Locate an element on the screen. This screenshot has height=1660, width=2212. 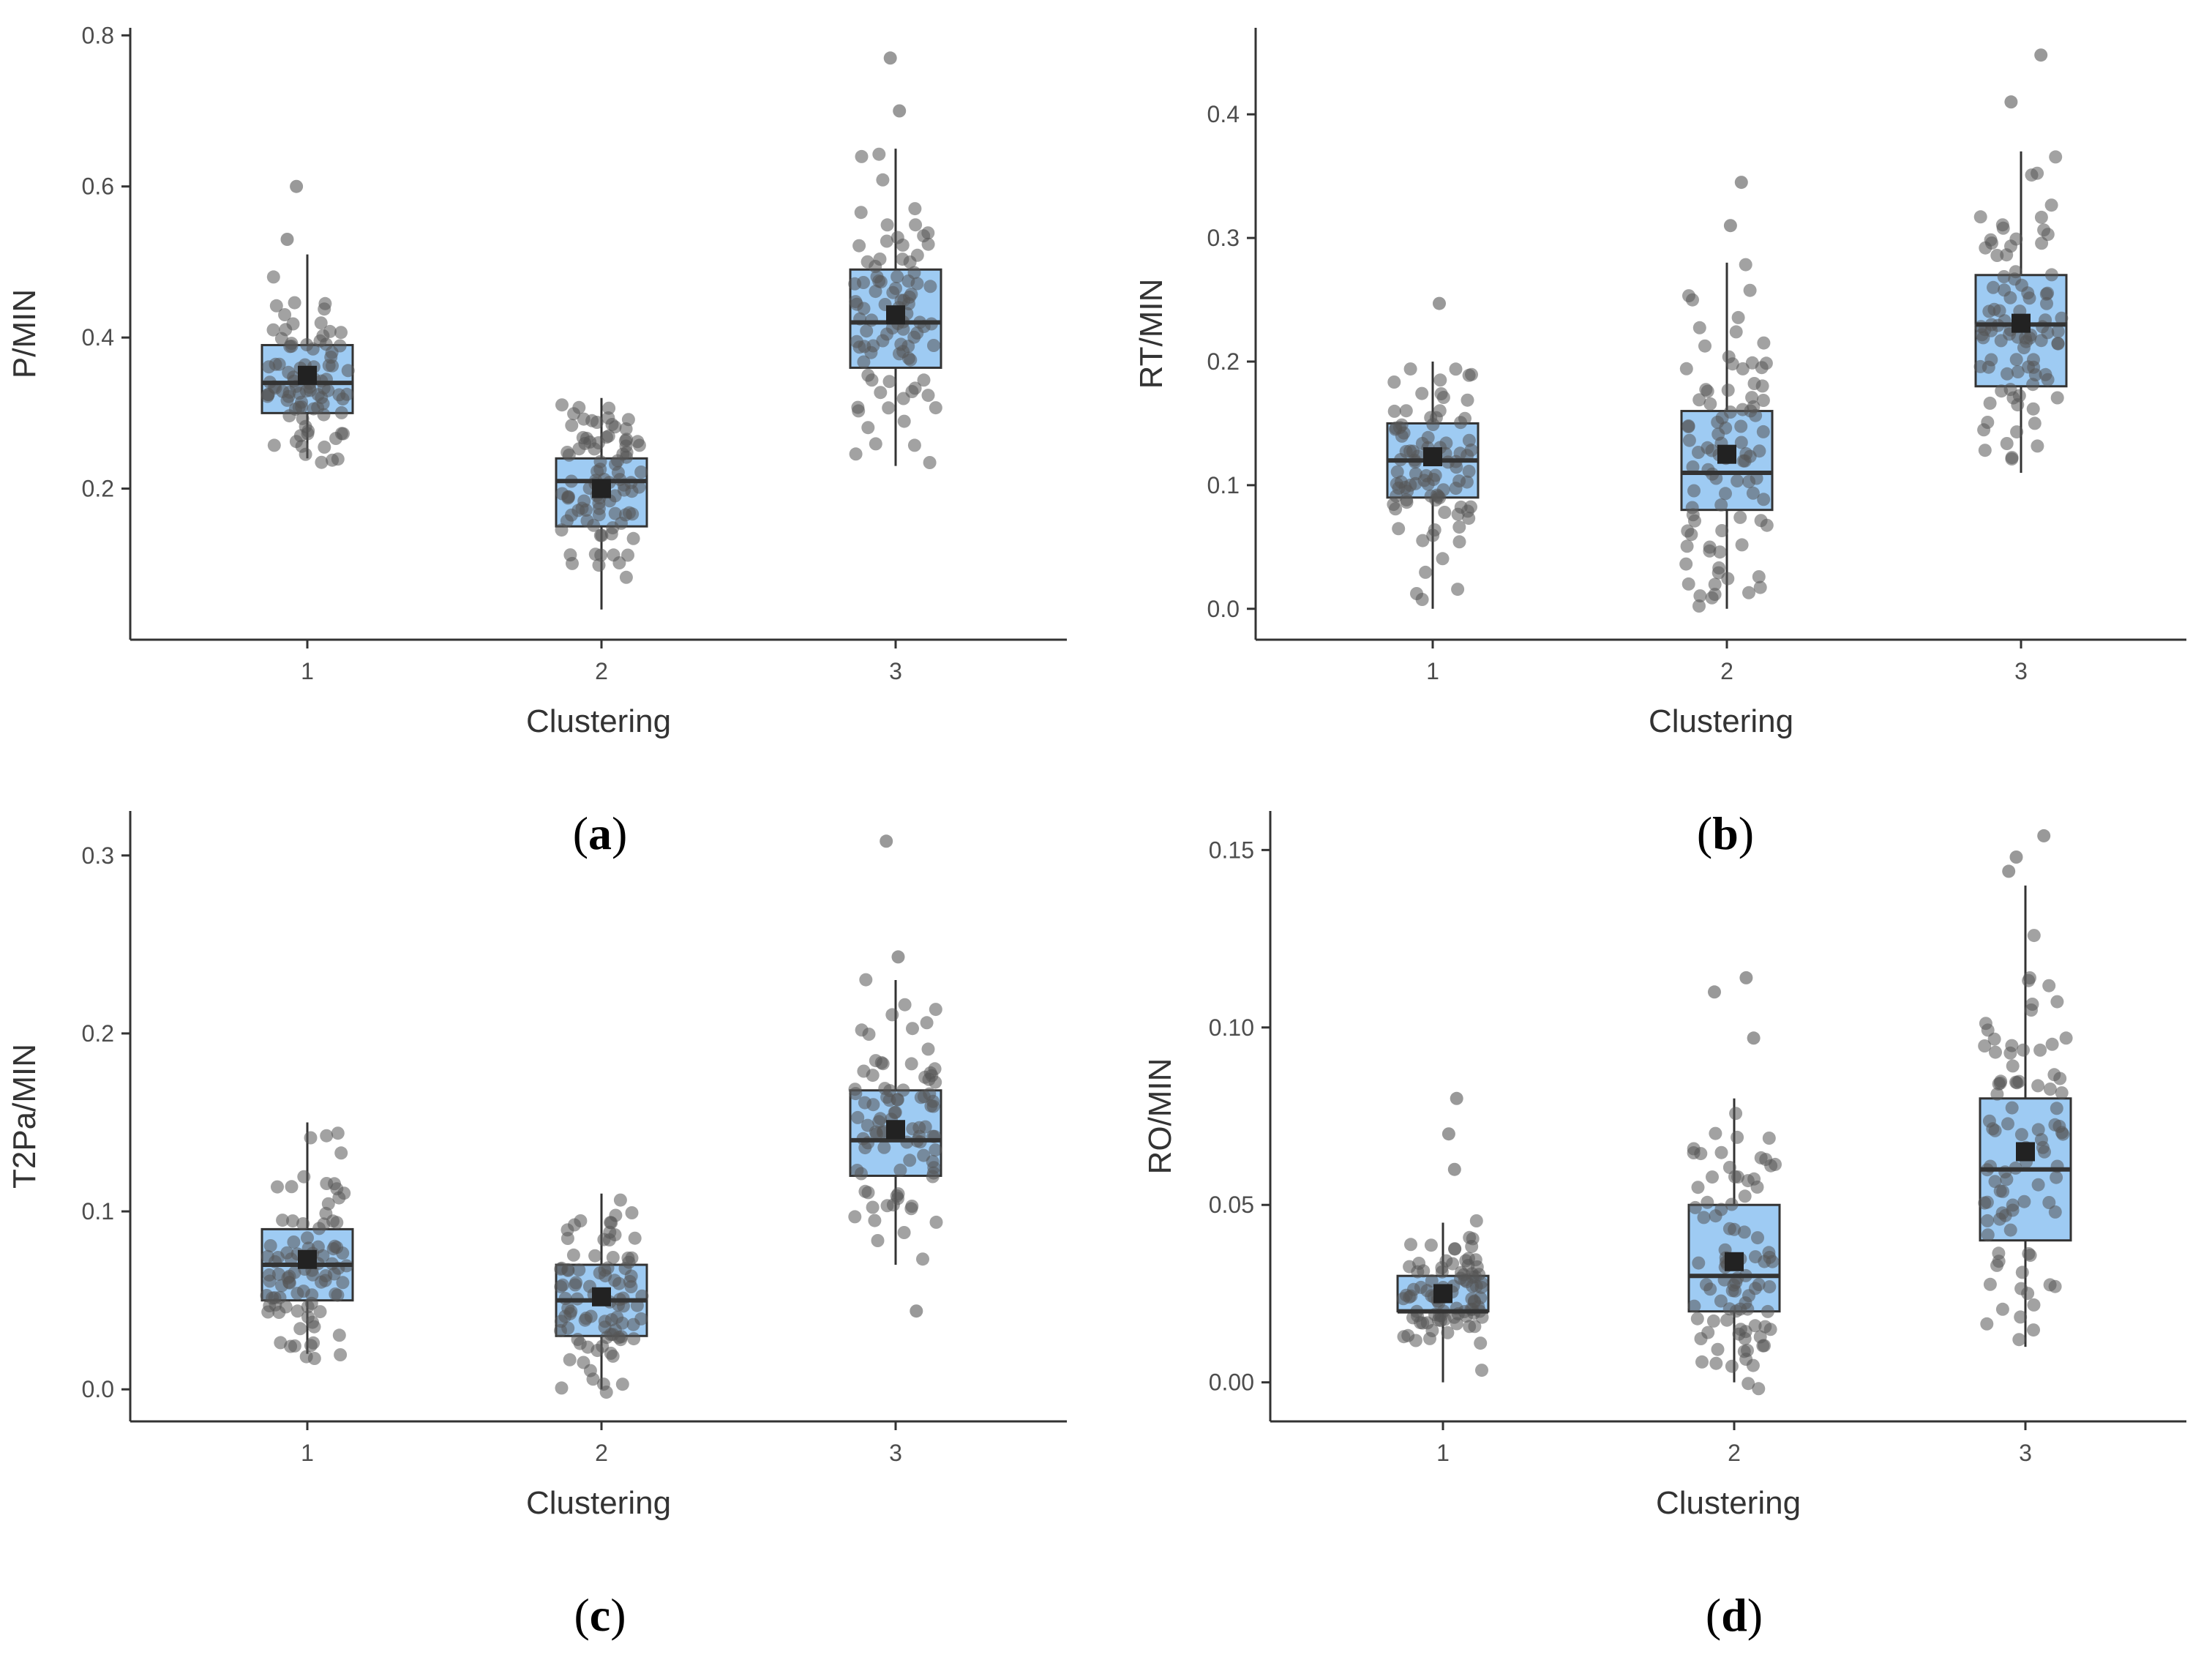
y-tick-label: 0.00 is located at coordinates (1231, 1382).